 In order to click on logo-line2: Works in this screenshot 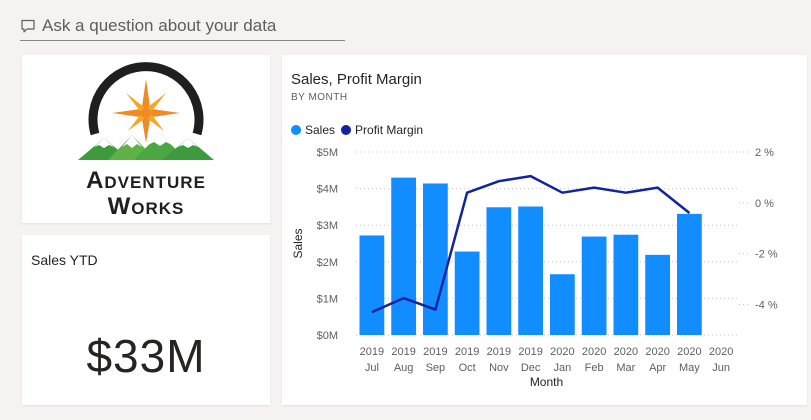, I will do `click(146, 206)`.